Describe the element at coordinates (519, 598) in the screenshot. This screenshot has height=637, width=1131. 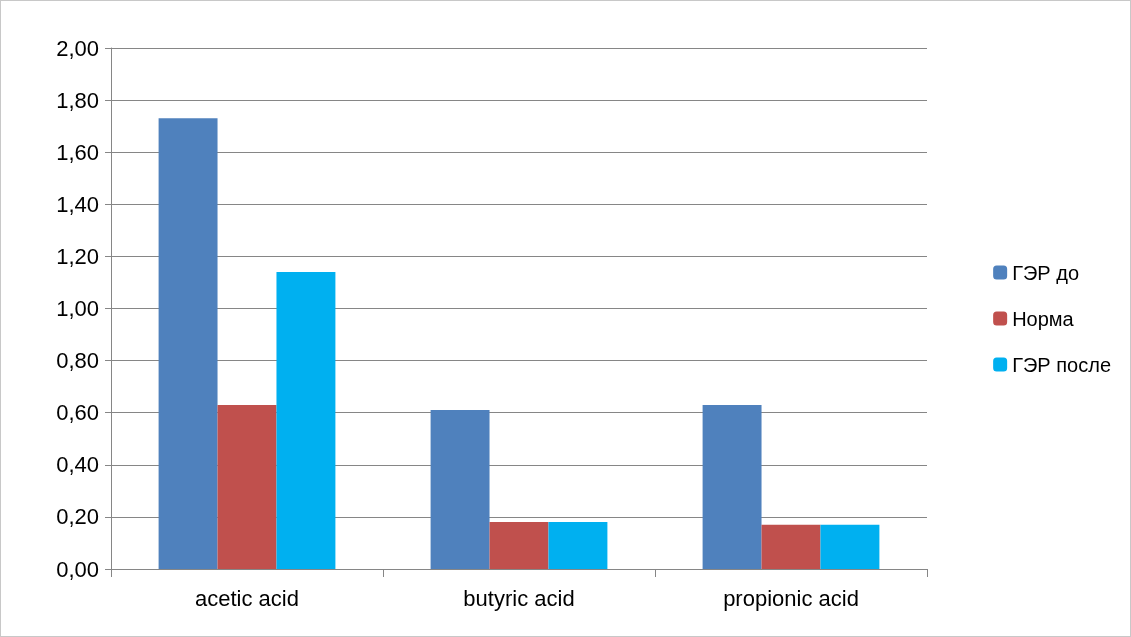
I see `x-tick-label: butyric acid` at that location.